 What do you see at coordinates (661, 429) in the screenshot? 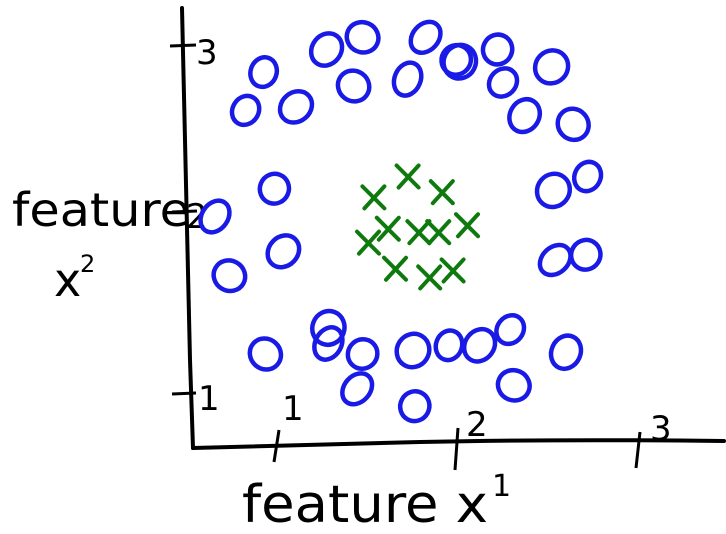
I see `x-tick-label: 3` at bounding box center [661, 429].